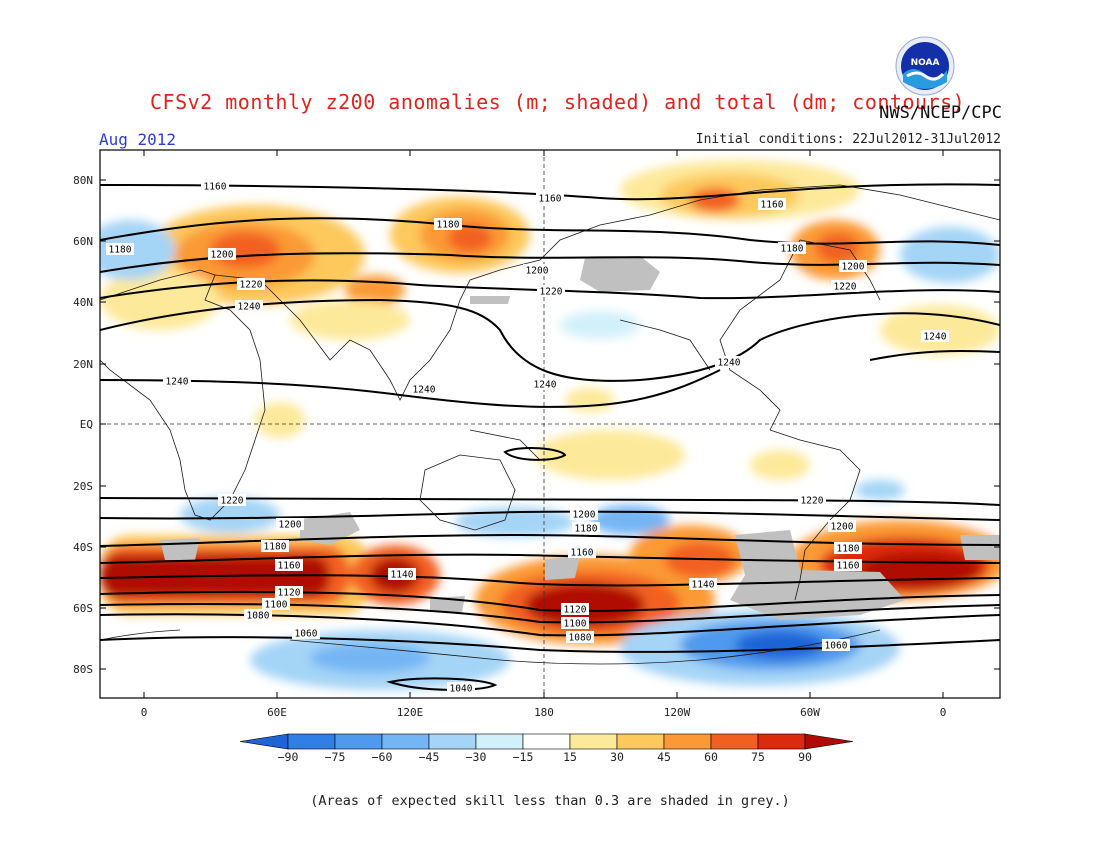 This screenshot has width=1100, height=850. I want to click on contour-label-text: 1100, so click(575, 624).